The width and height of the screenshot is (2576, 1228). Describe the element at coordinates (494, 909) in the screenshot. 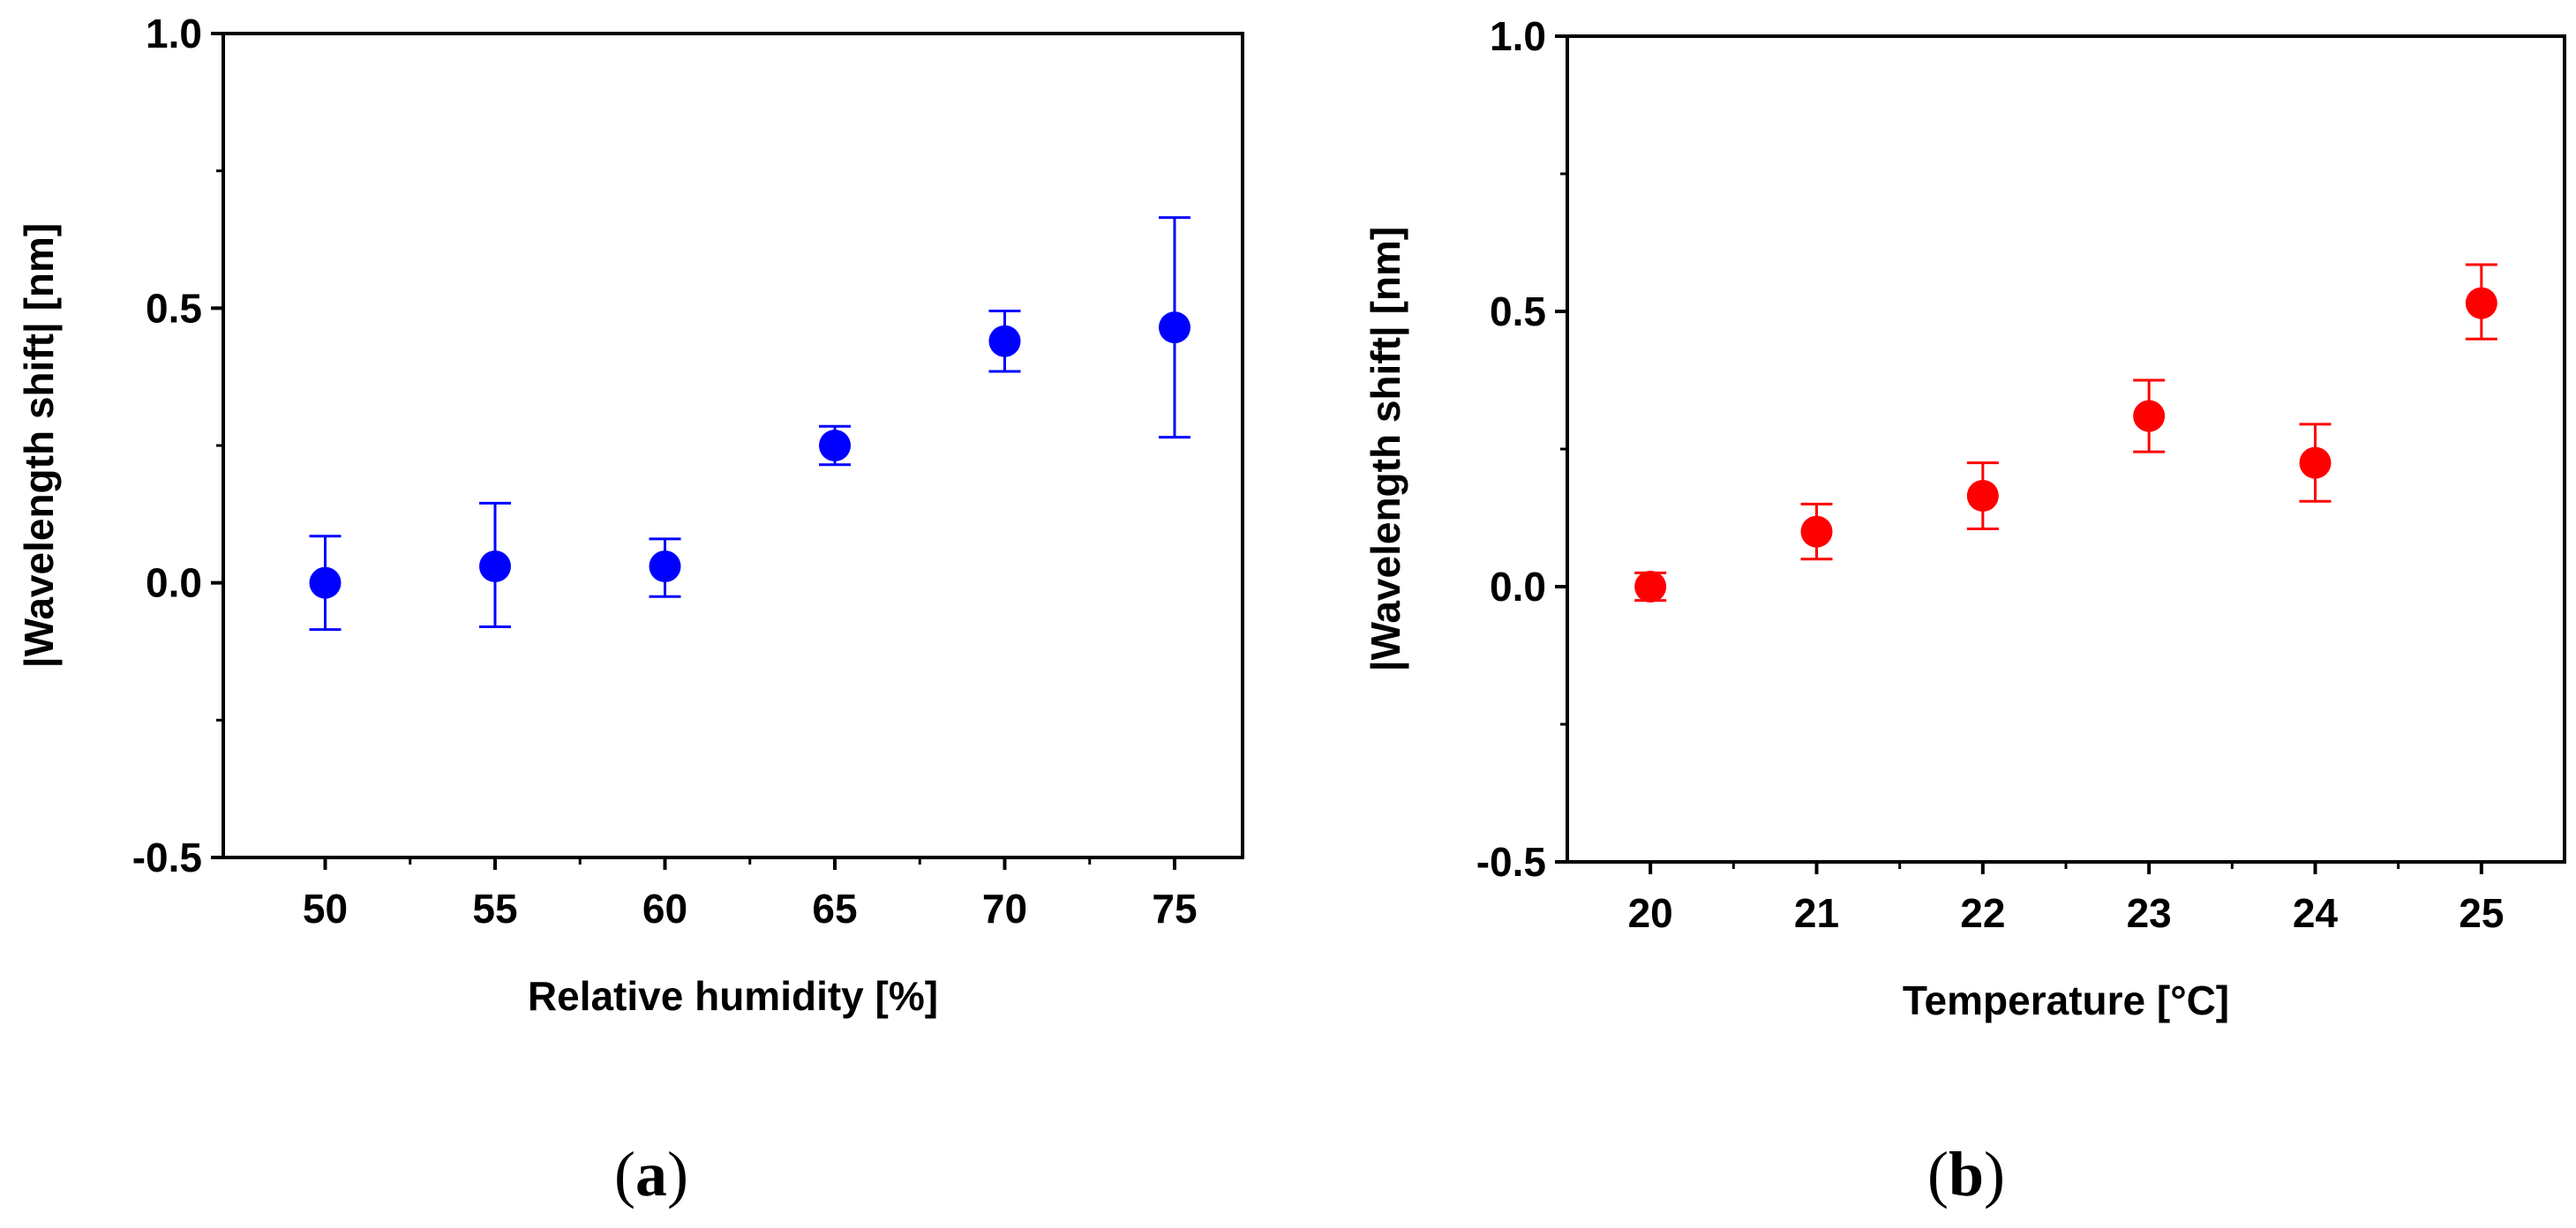

I see `x-tick-label: 55` at that location.